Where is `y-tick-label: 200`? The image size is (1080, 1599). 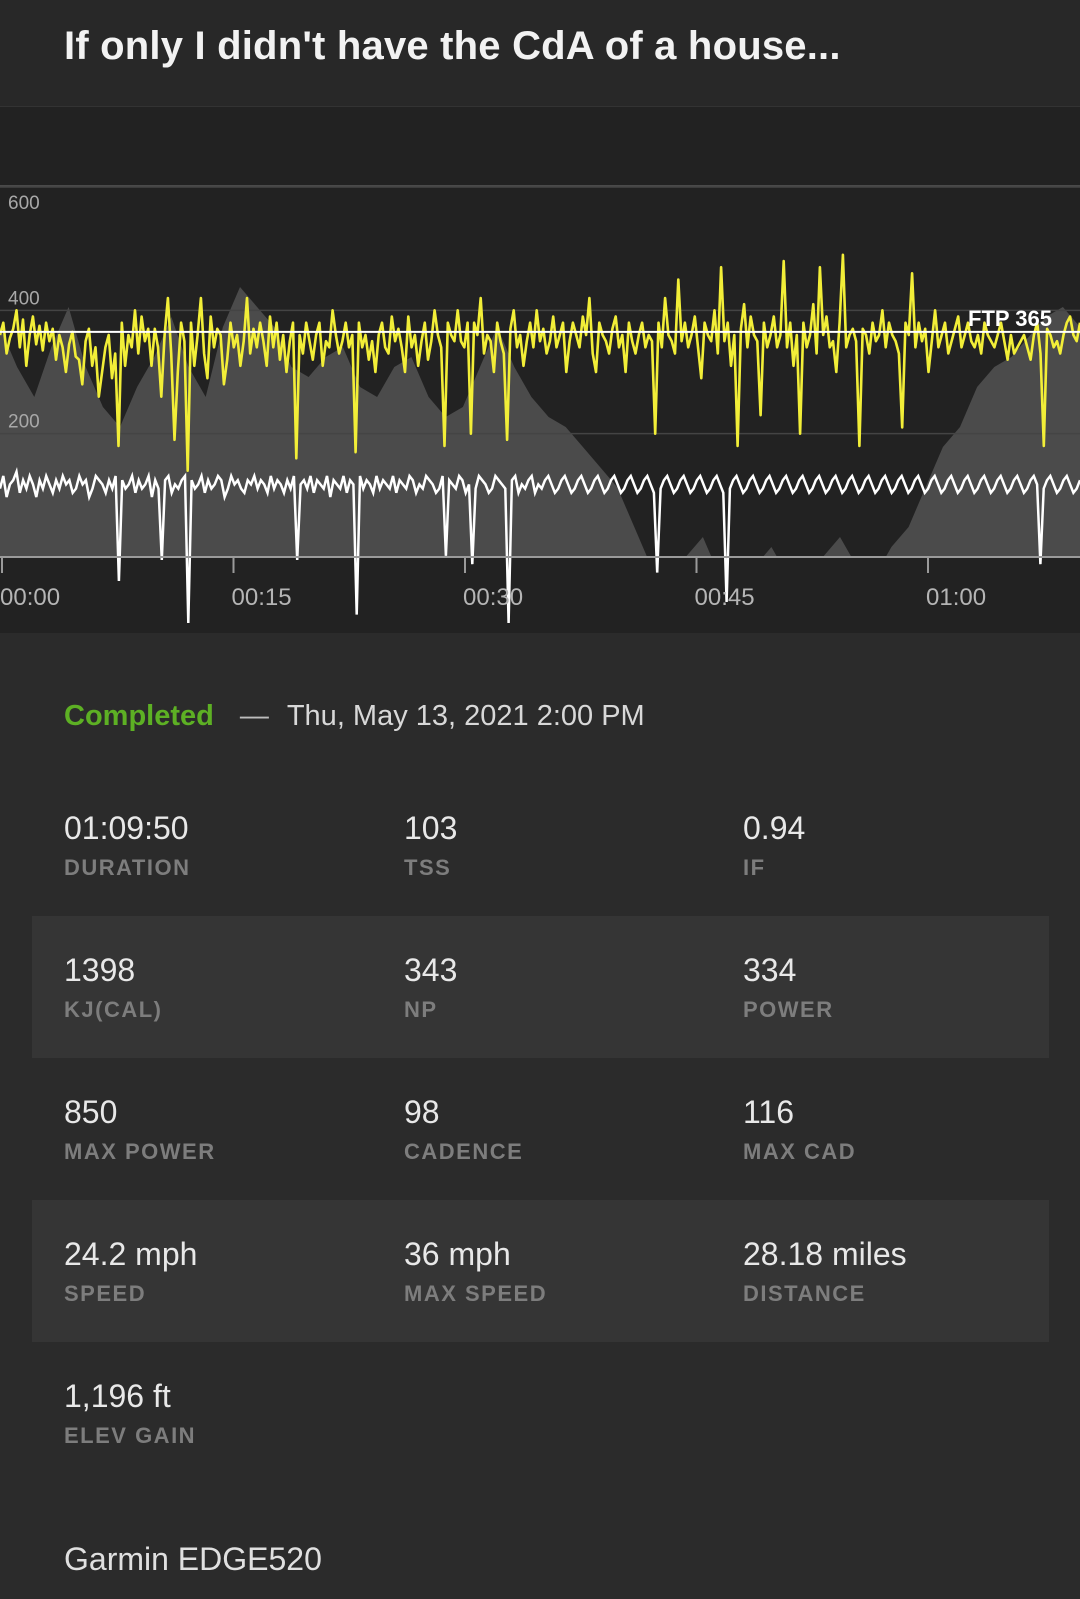
y-tick-label: 200 is located at coordinates (24, 422).